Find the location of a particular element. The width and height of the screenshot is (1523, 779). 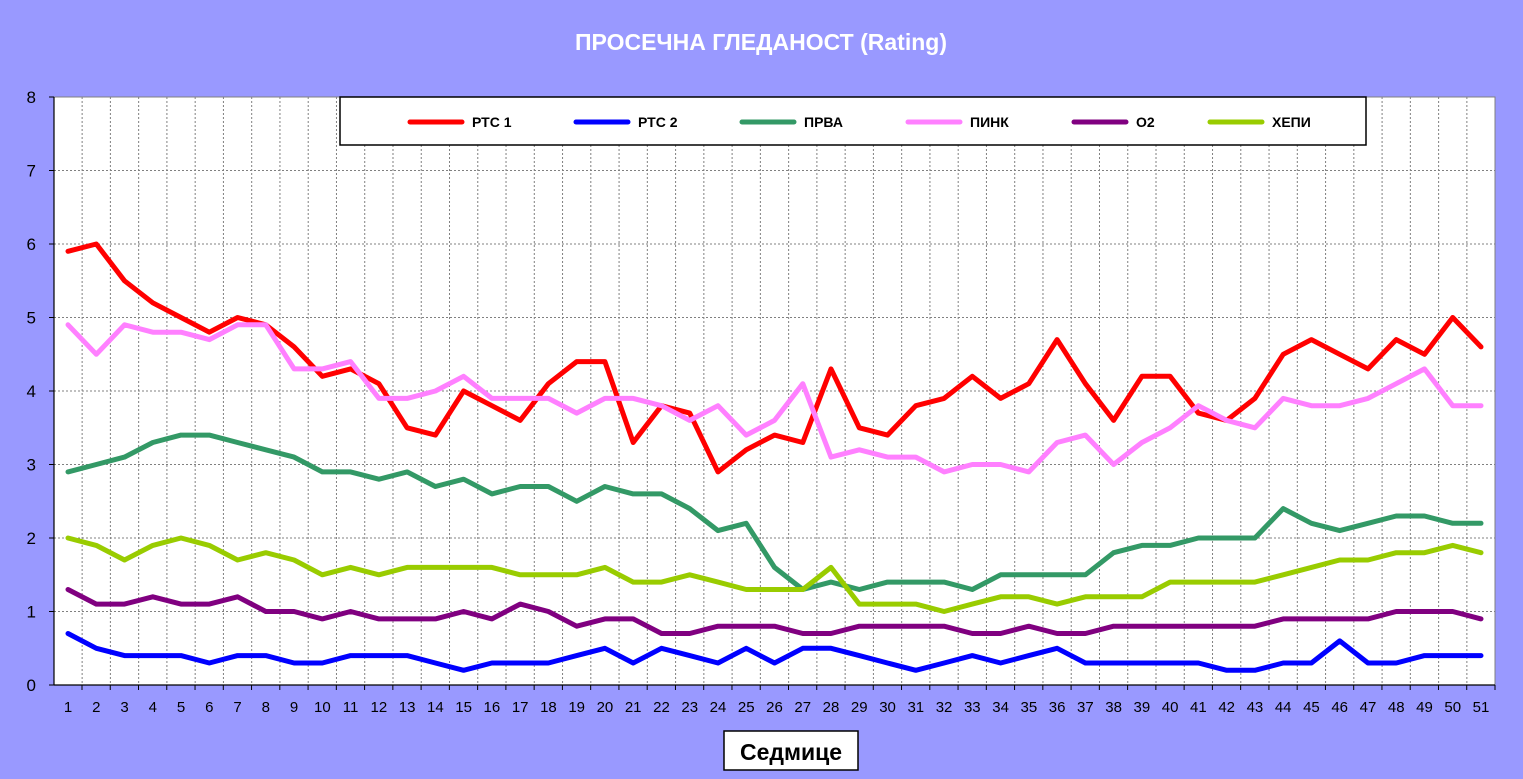

x-tick-label: 36 is located at coordinates (1057, 707).